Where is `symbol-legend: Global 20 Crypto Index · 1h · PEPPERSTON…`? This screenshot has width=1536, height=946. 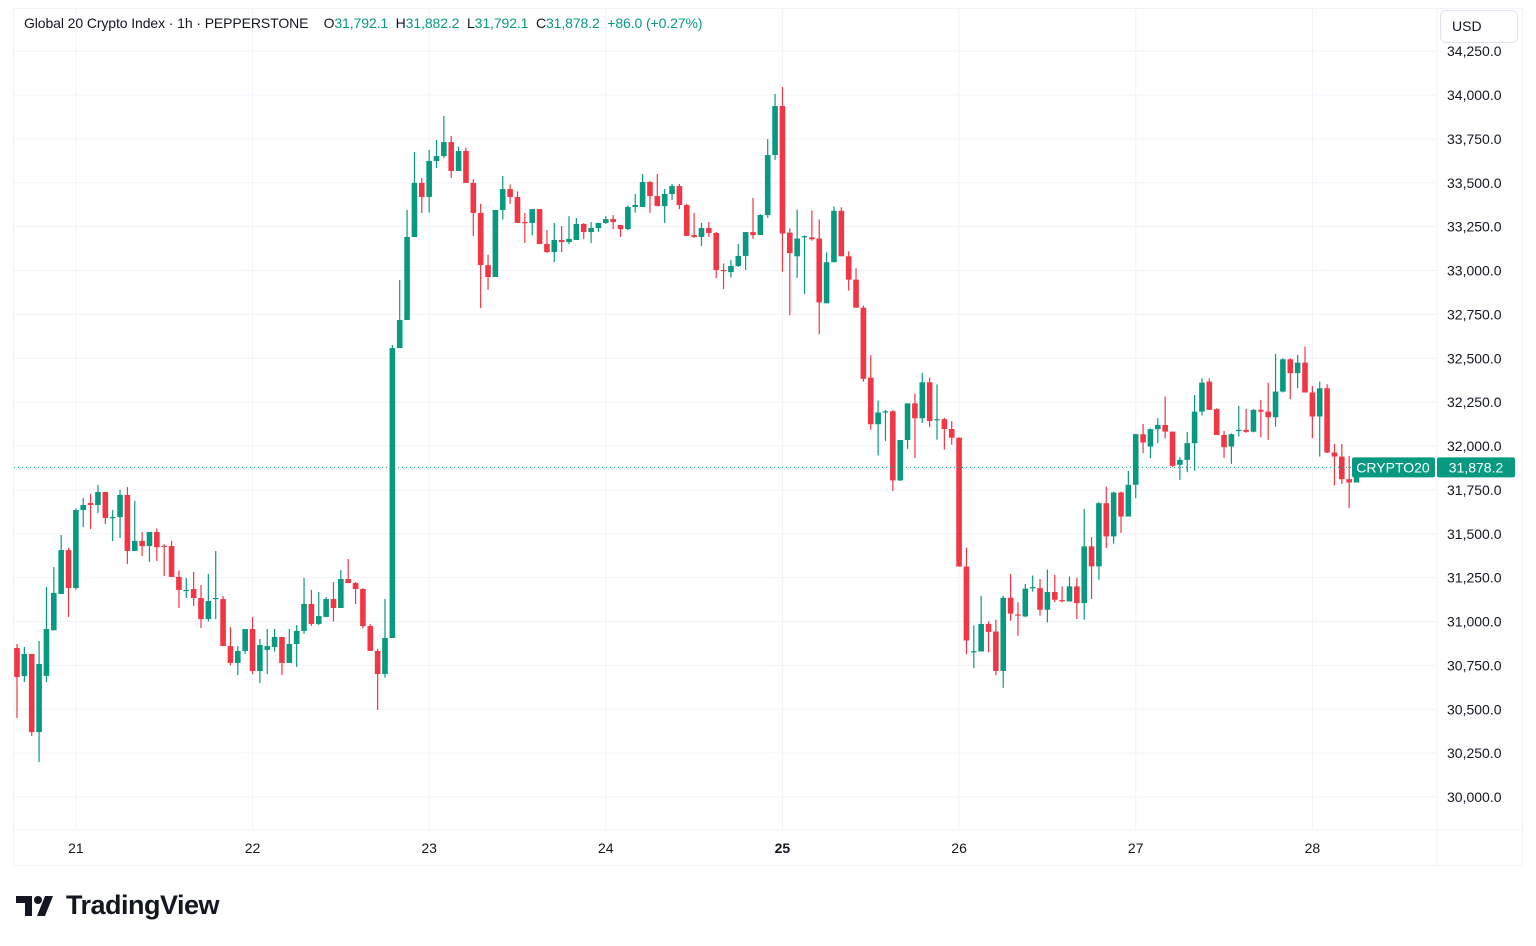 symbol-legend: Global 20 Crypto Index · 1h · PEPPERSTON… is located at coordinates (363, 23).